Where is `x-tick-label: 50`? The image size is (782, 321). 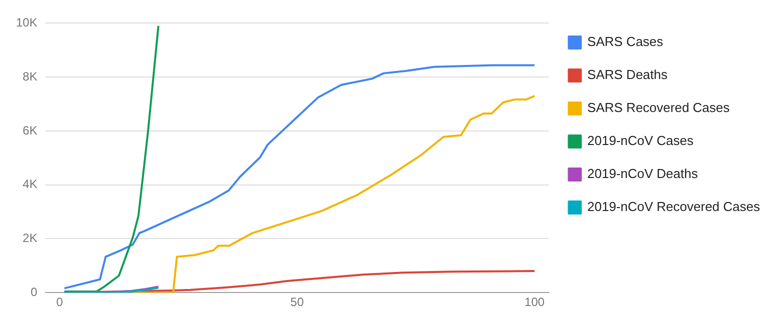
x-tick-label: 50 is located at coordinates (297, 302).